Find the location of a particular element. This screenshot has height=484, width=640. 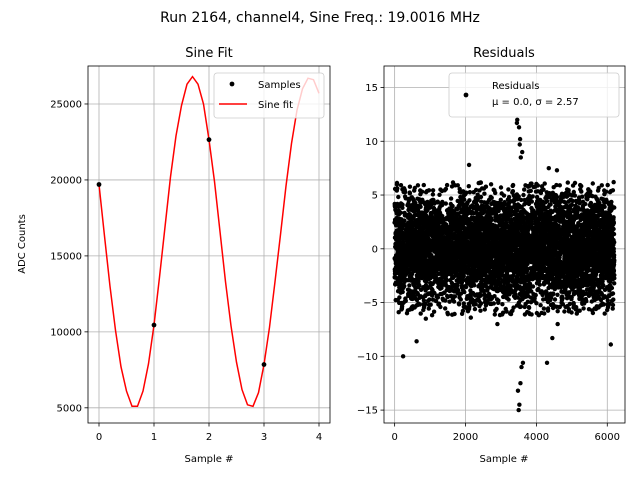

x-tick-label: 2000 is located at coordinates (465, 437).